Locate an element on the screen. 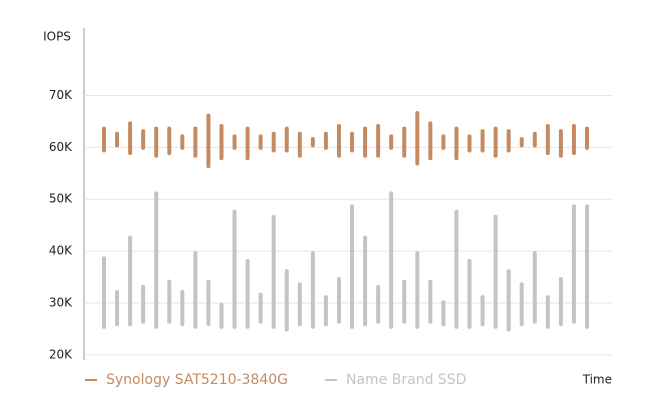 The image size is (661, 415). y-tick-label: 30K is located at coordinates (61, 302).